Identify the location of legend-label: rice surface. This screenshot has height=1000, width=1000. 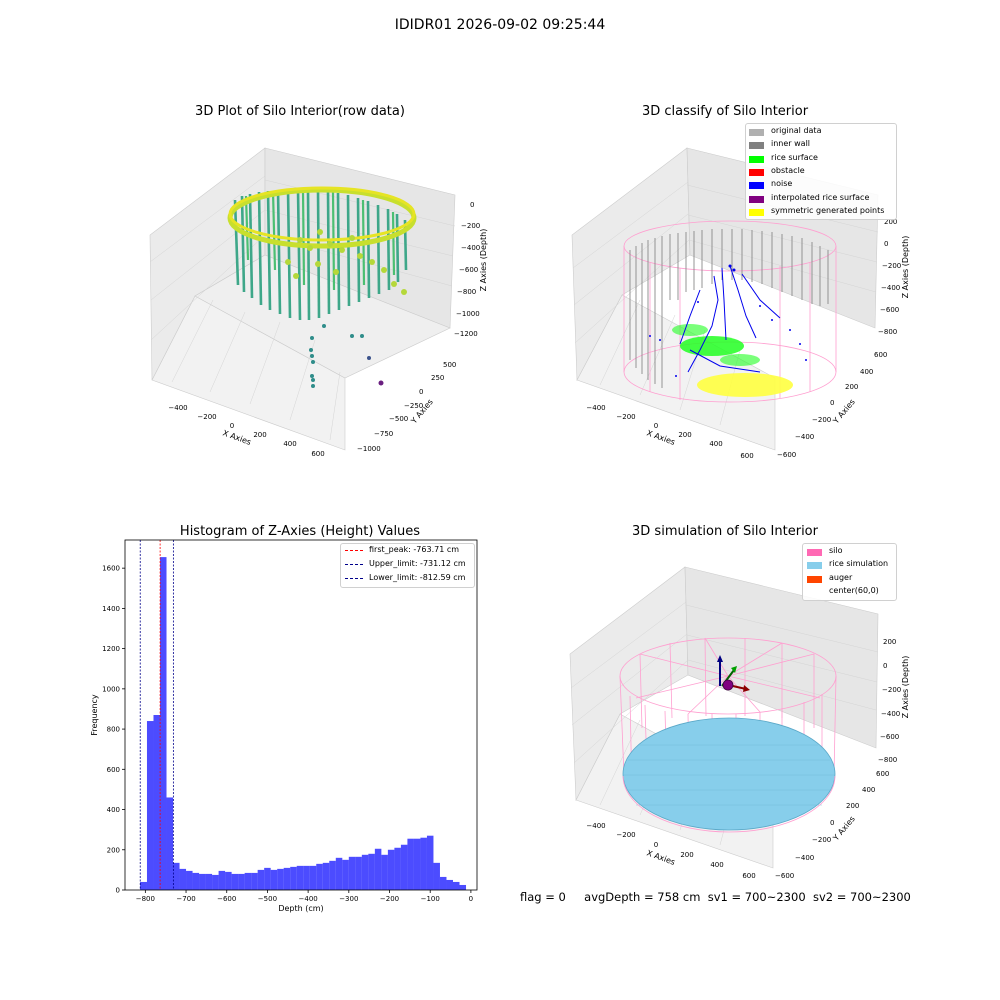
(794, 157).